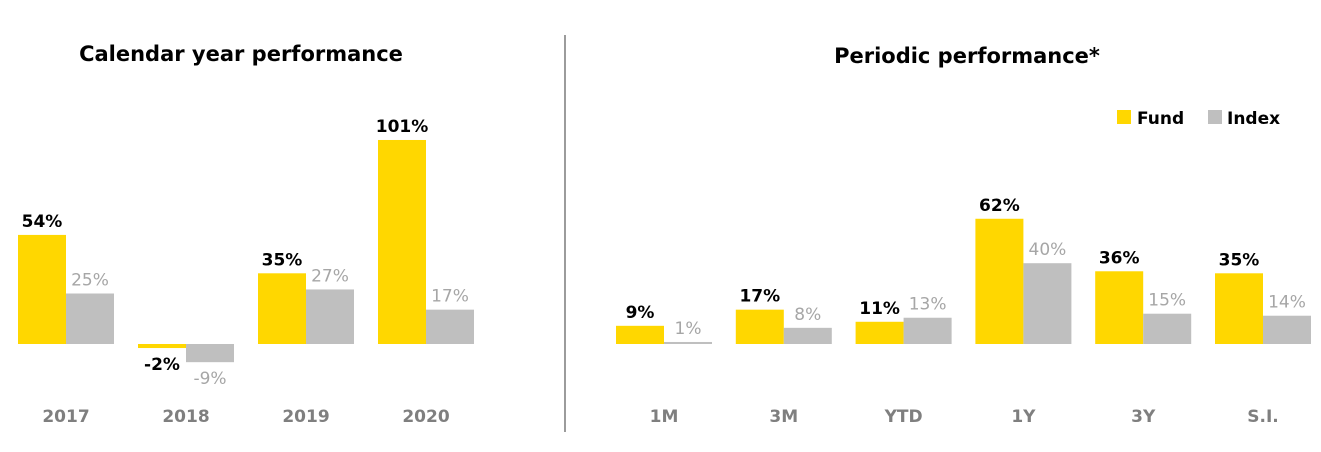 The image size is (1321, 452). What do you see at coordinates (1215, 117) in the screenshot?
I see `legend-index-swatch` at bounding box center [1215, 117].